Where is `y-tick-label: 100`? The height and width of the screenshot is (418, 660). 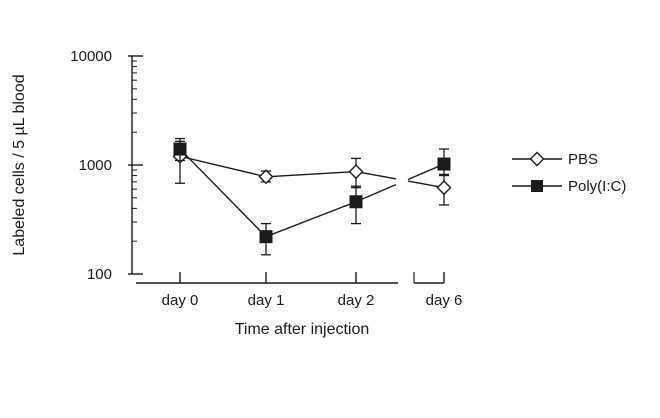 y-tick-label: 100 is located at coordinates (99, 274).